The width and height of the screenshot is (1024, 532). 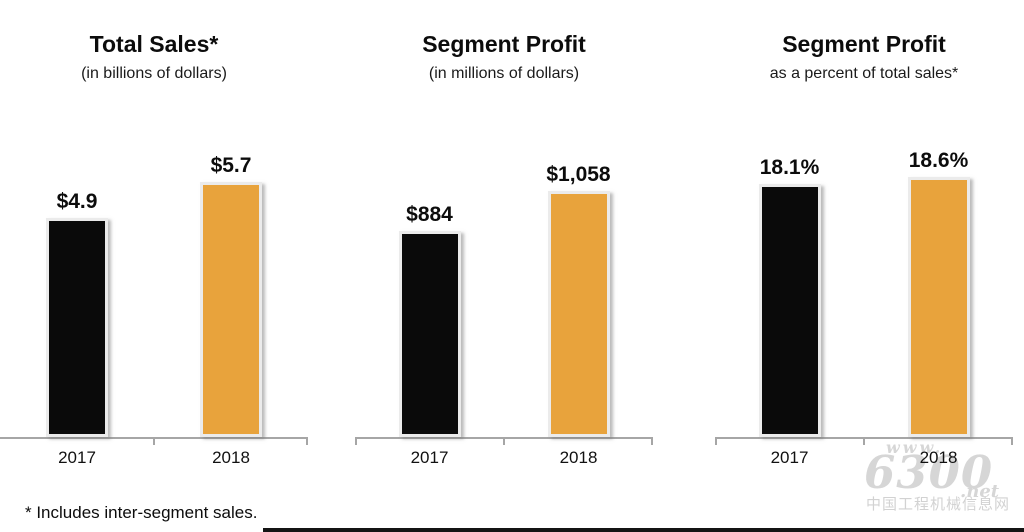 I want to click on bar-value-label-2017: $4.9, so click(x=77, y=201).